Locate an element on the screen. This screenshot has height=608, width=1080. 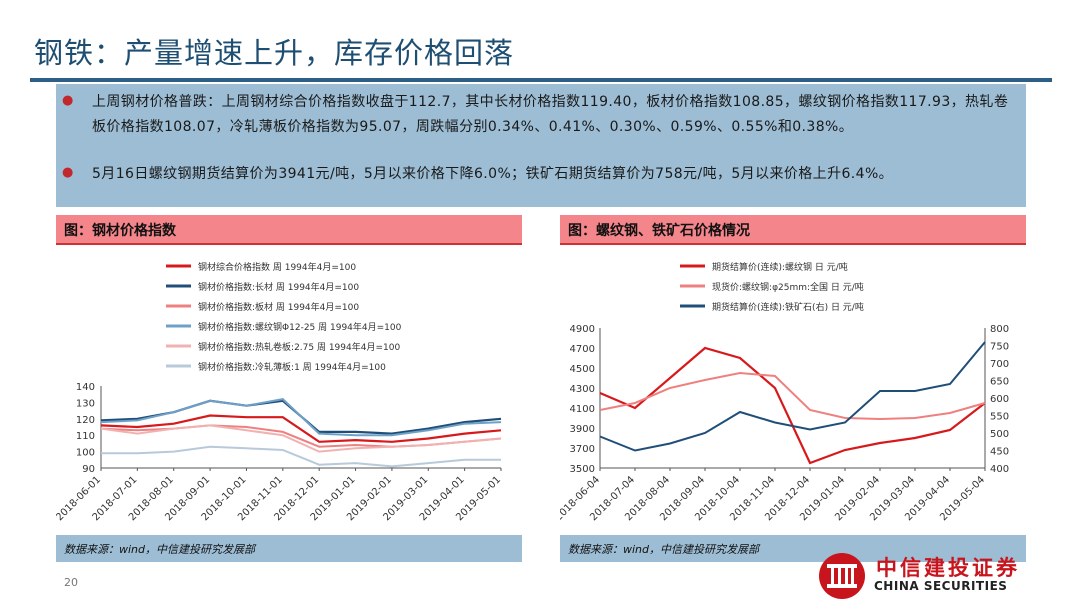
y-tick-label-right: 450 is located at coordinates (999, 452).